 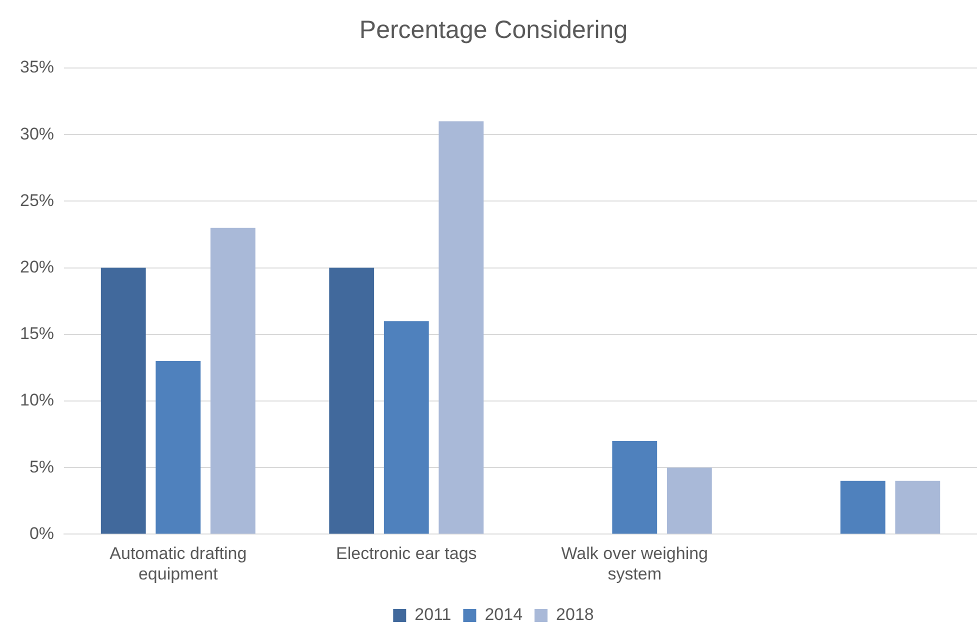 I want to click on y-tick-label: 35%, so click(x=37, y=67).